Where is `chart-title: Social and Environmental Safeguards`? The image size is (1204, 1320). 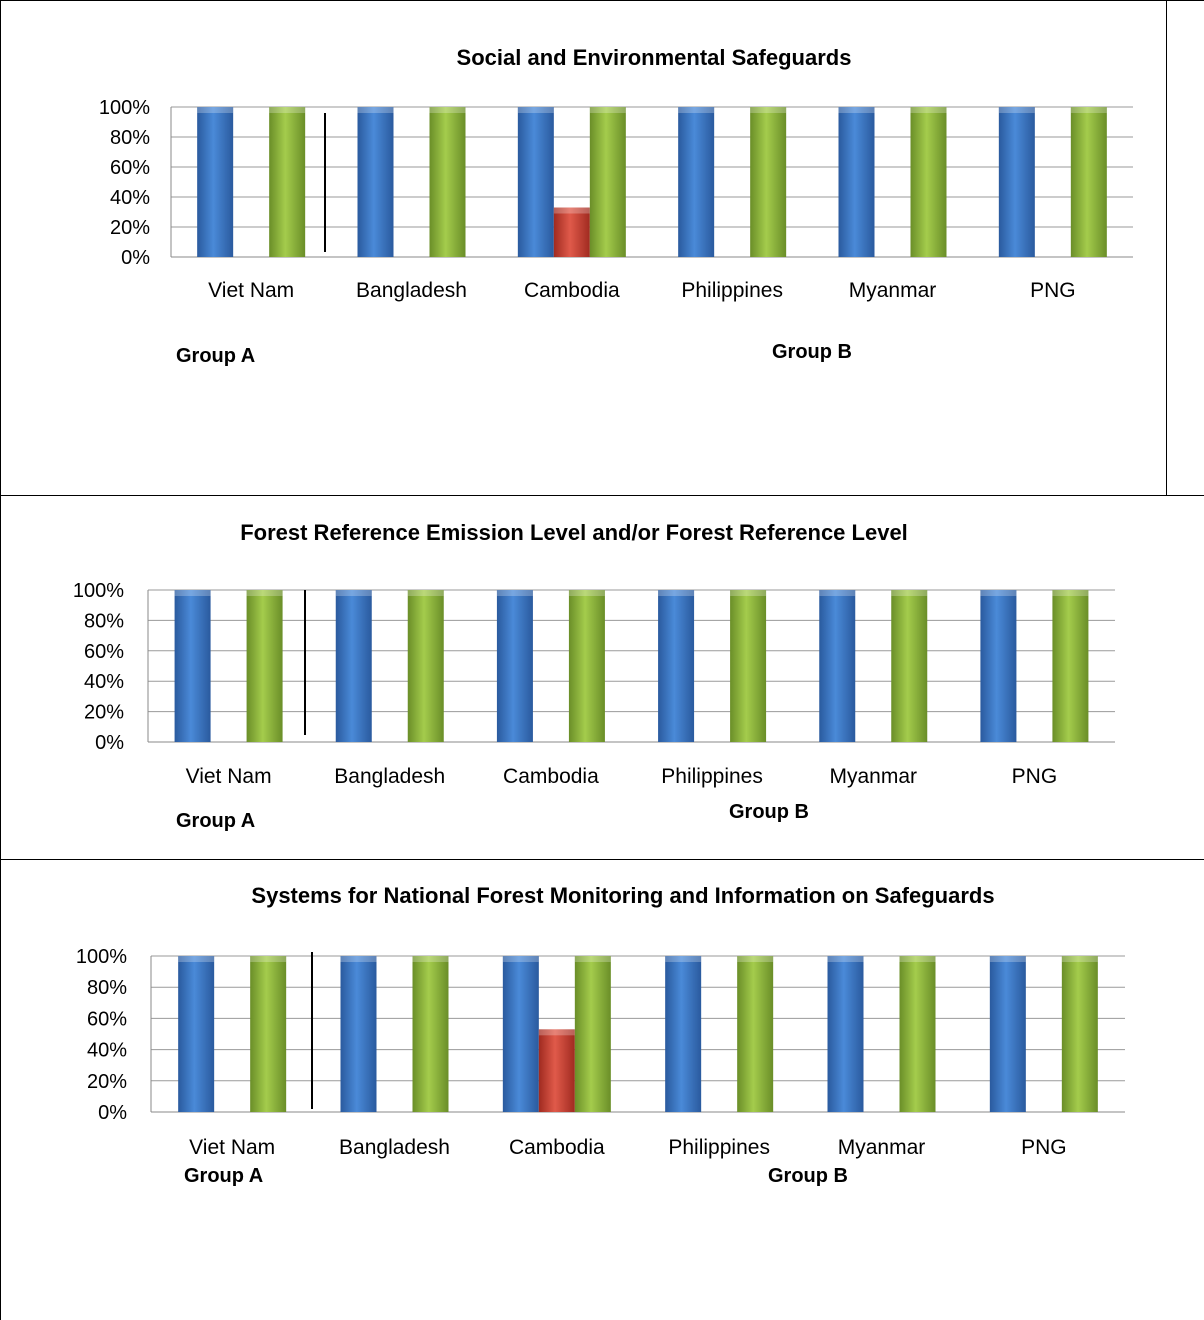
chart-title: Social and Environmental Safeguards is located at coordinates (654, 57).